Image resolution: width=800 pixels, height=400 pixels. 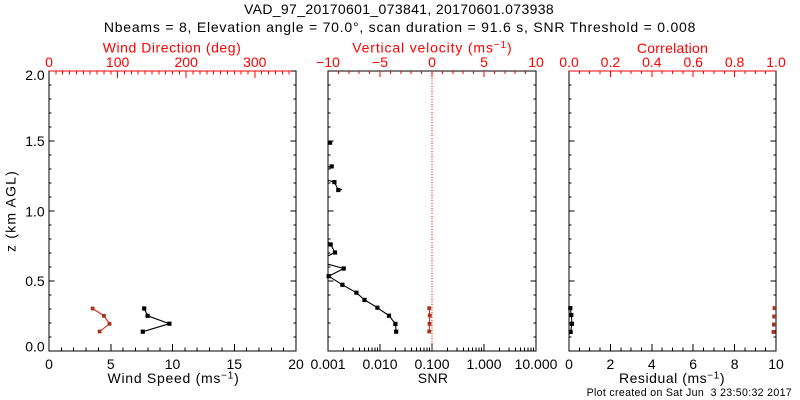 What do you see at coordinates (611, 364) in the screenshot?
I see `svg-text: 2` at bounding box center [611, 364].